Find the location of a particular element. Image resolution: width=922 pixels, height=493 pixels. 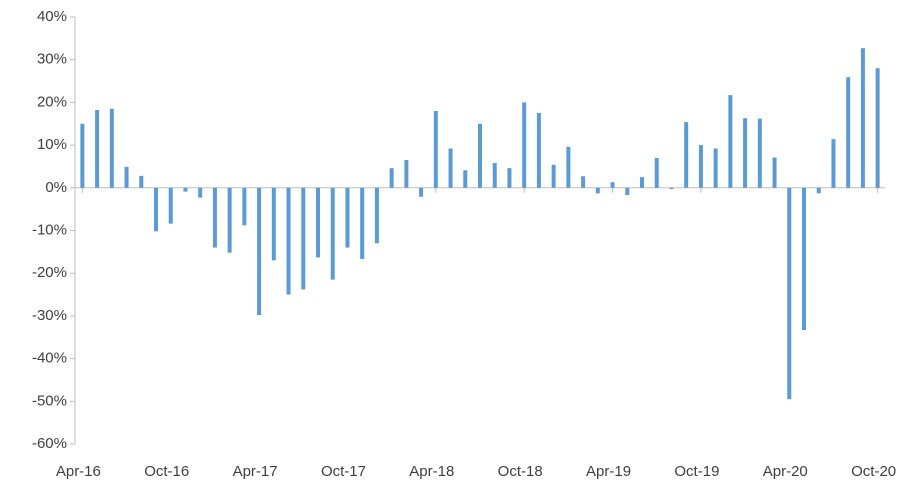

y-tick-label: 20% is located at coordinates (52, 101).